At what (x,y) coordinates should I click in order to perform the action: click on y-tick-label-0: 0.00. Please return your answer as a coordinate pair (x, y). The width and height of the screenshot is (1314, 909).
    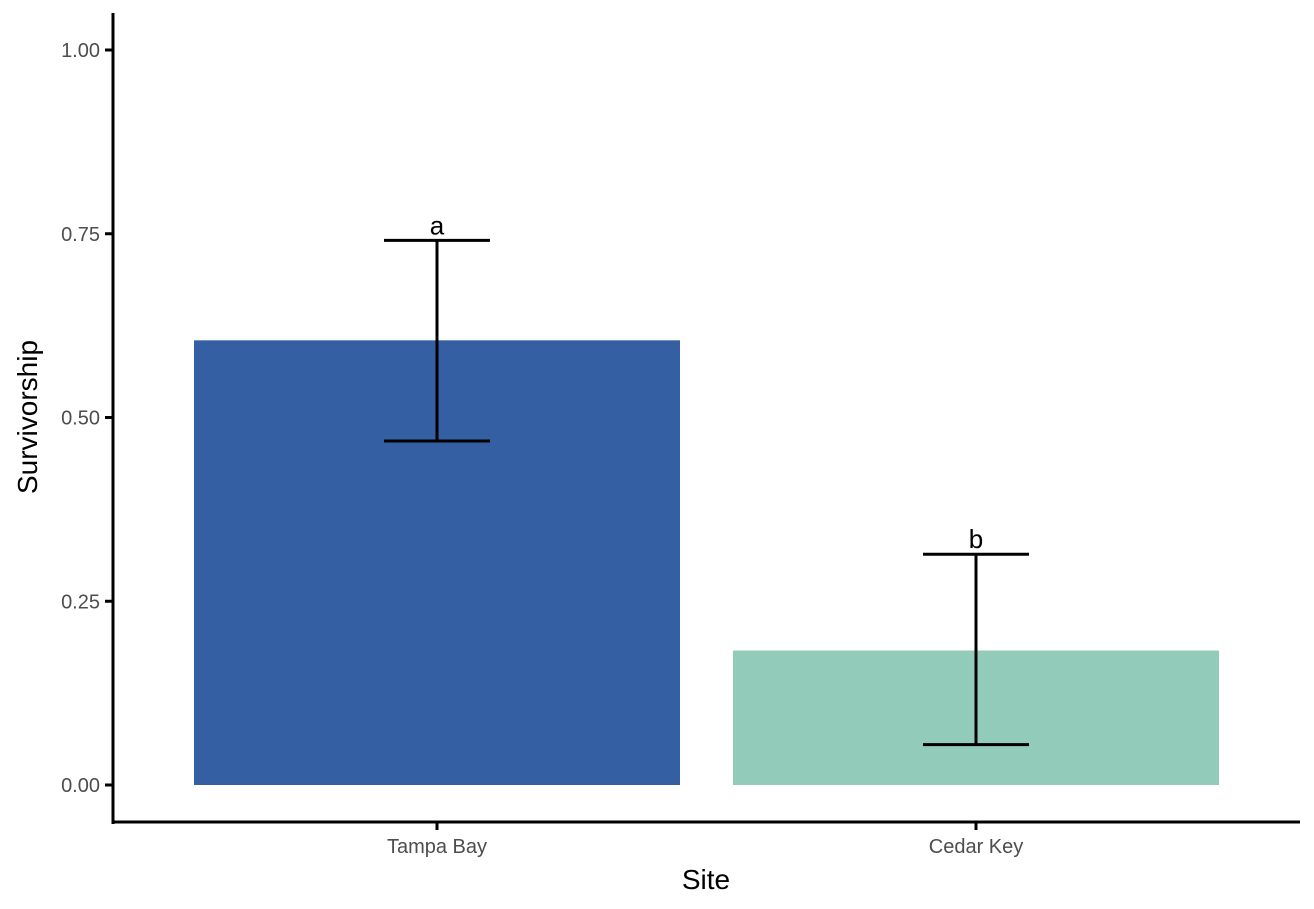
    Looking at the image, I should click on (80, 786).